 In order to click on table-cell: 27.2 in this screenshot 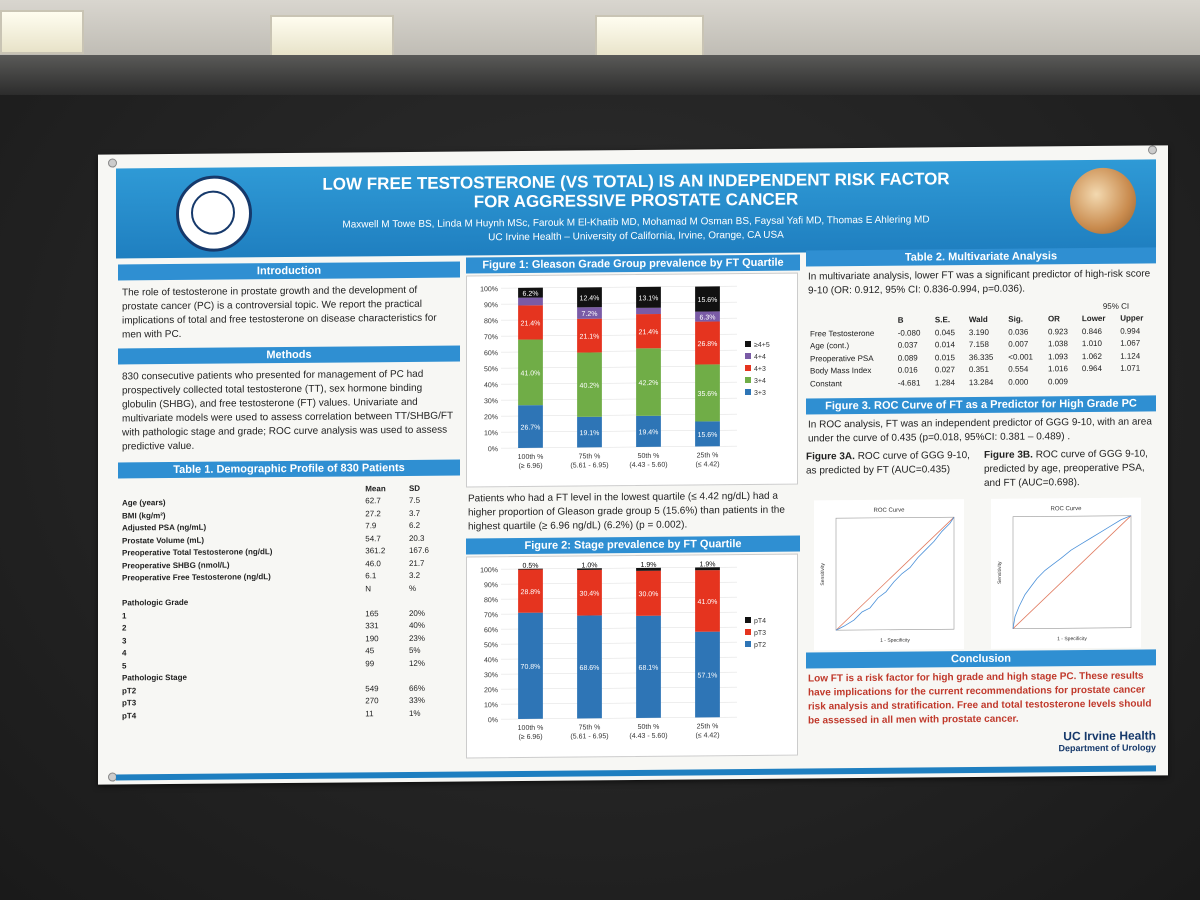, I will do `click(373, 513)`.